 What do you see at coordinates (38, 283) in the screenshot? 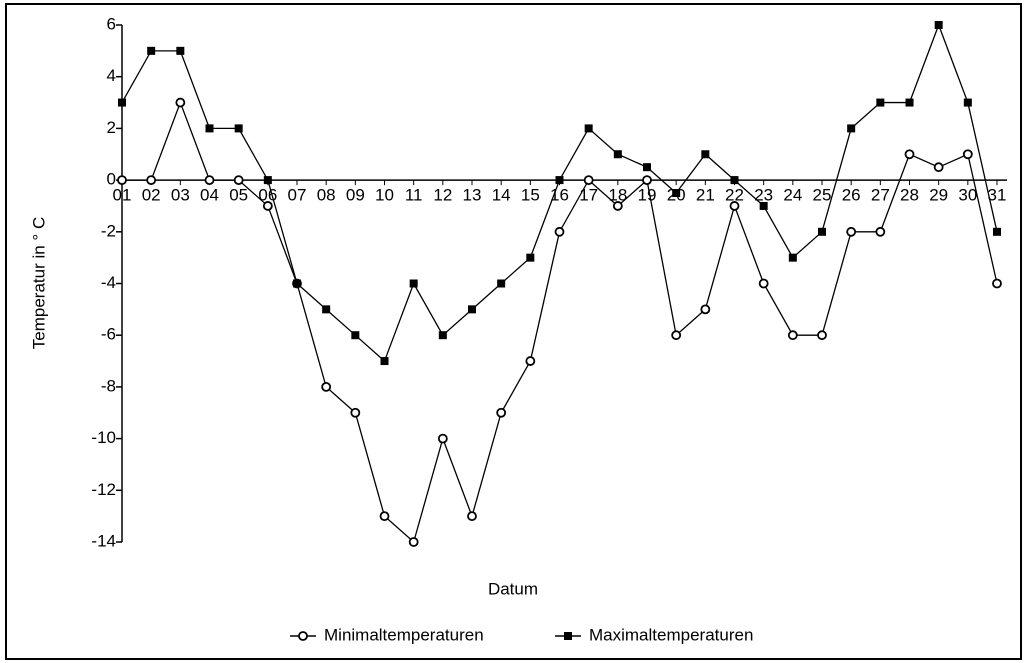
I see `y-axis-label: Temperatur in ° C` at bounding box center [38, 283].